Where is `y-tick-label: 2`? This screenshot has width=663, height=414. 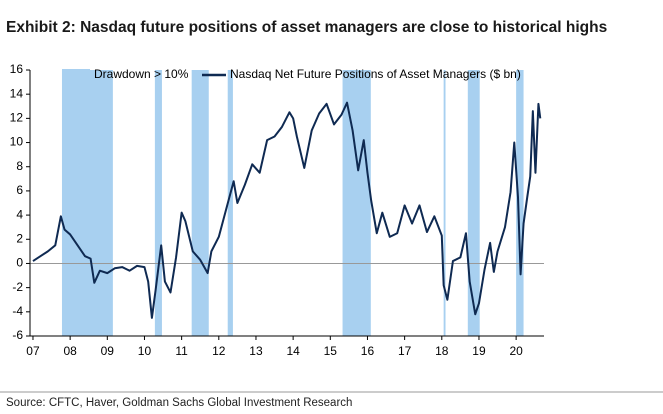 y-tick-label: 2 is located at coordinates (19, 238).